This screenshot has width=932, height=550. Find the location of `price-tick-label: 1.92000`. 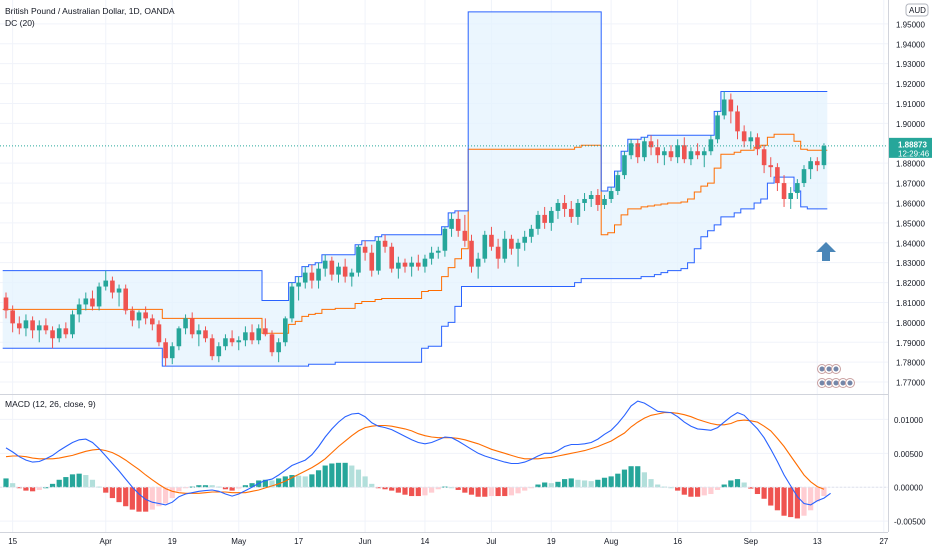

price-tick-label: 1.92000 is located at coordinates (910, 84).